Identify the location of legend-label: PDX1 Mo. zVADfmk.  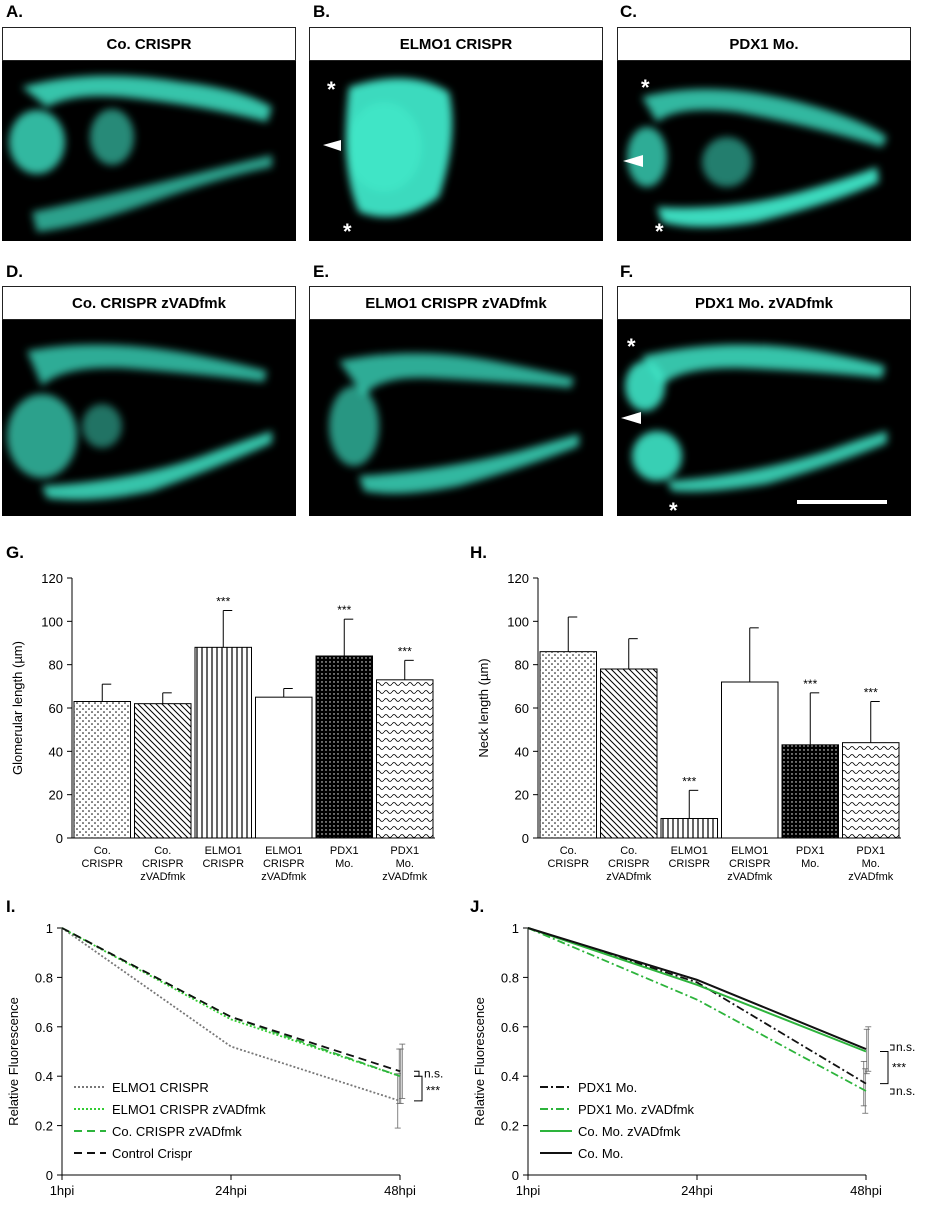
(636, 1109).